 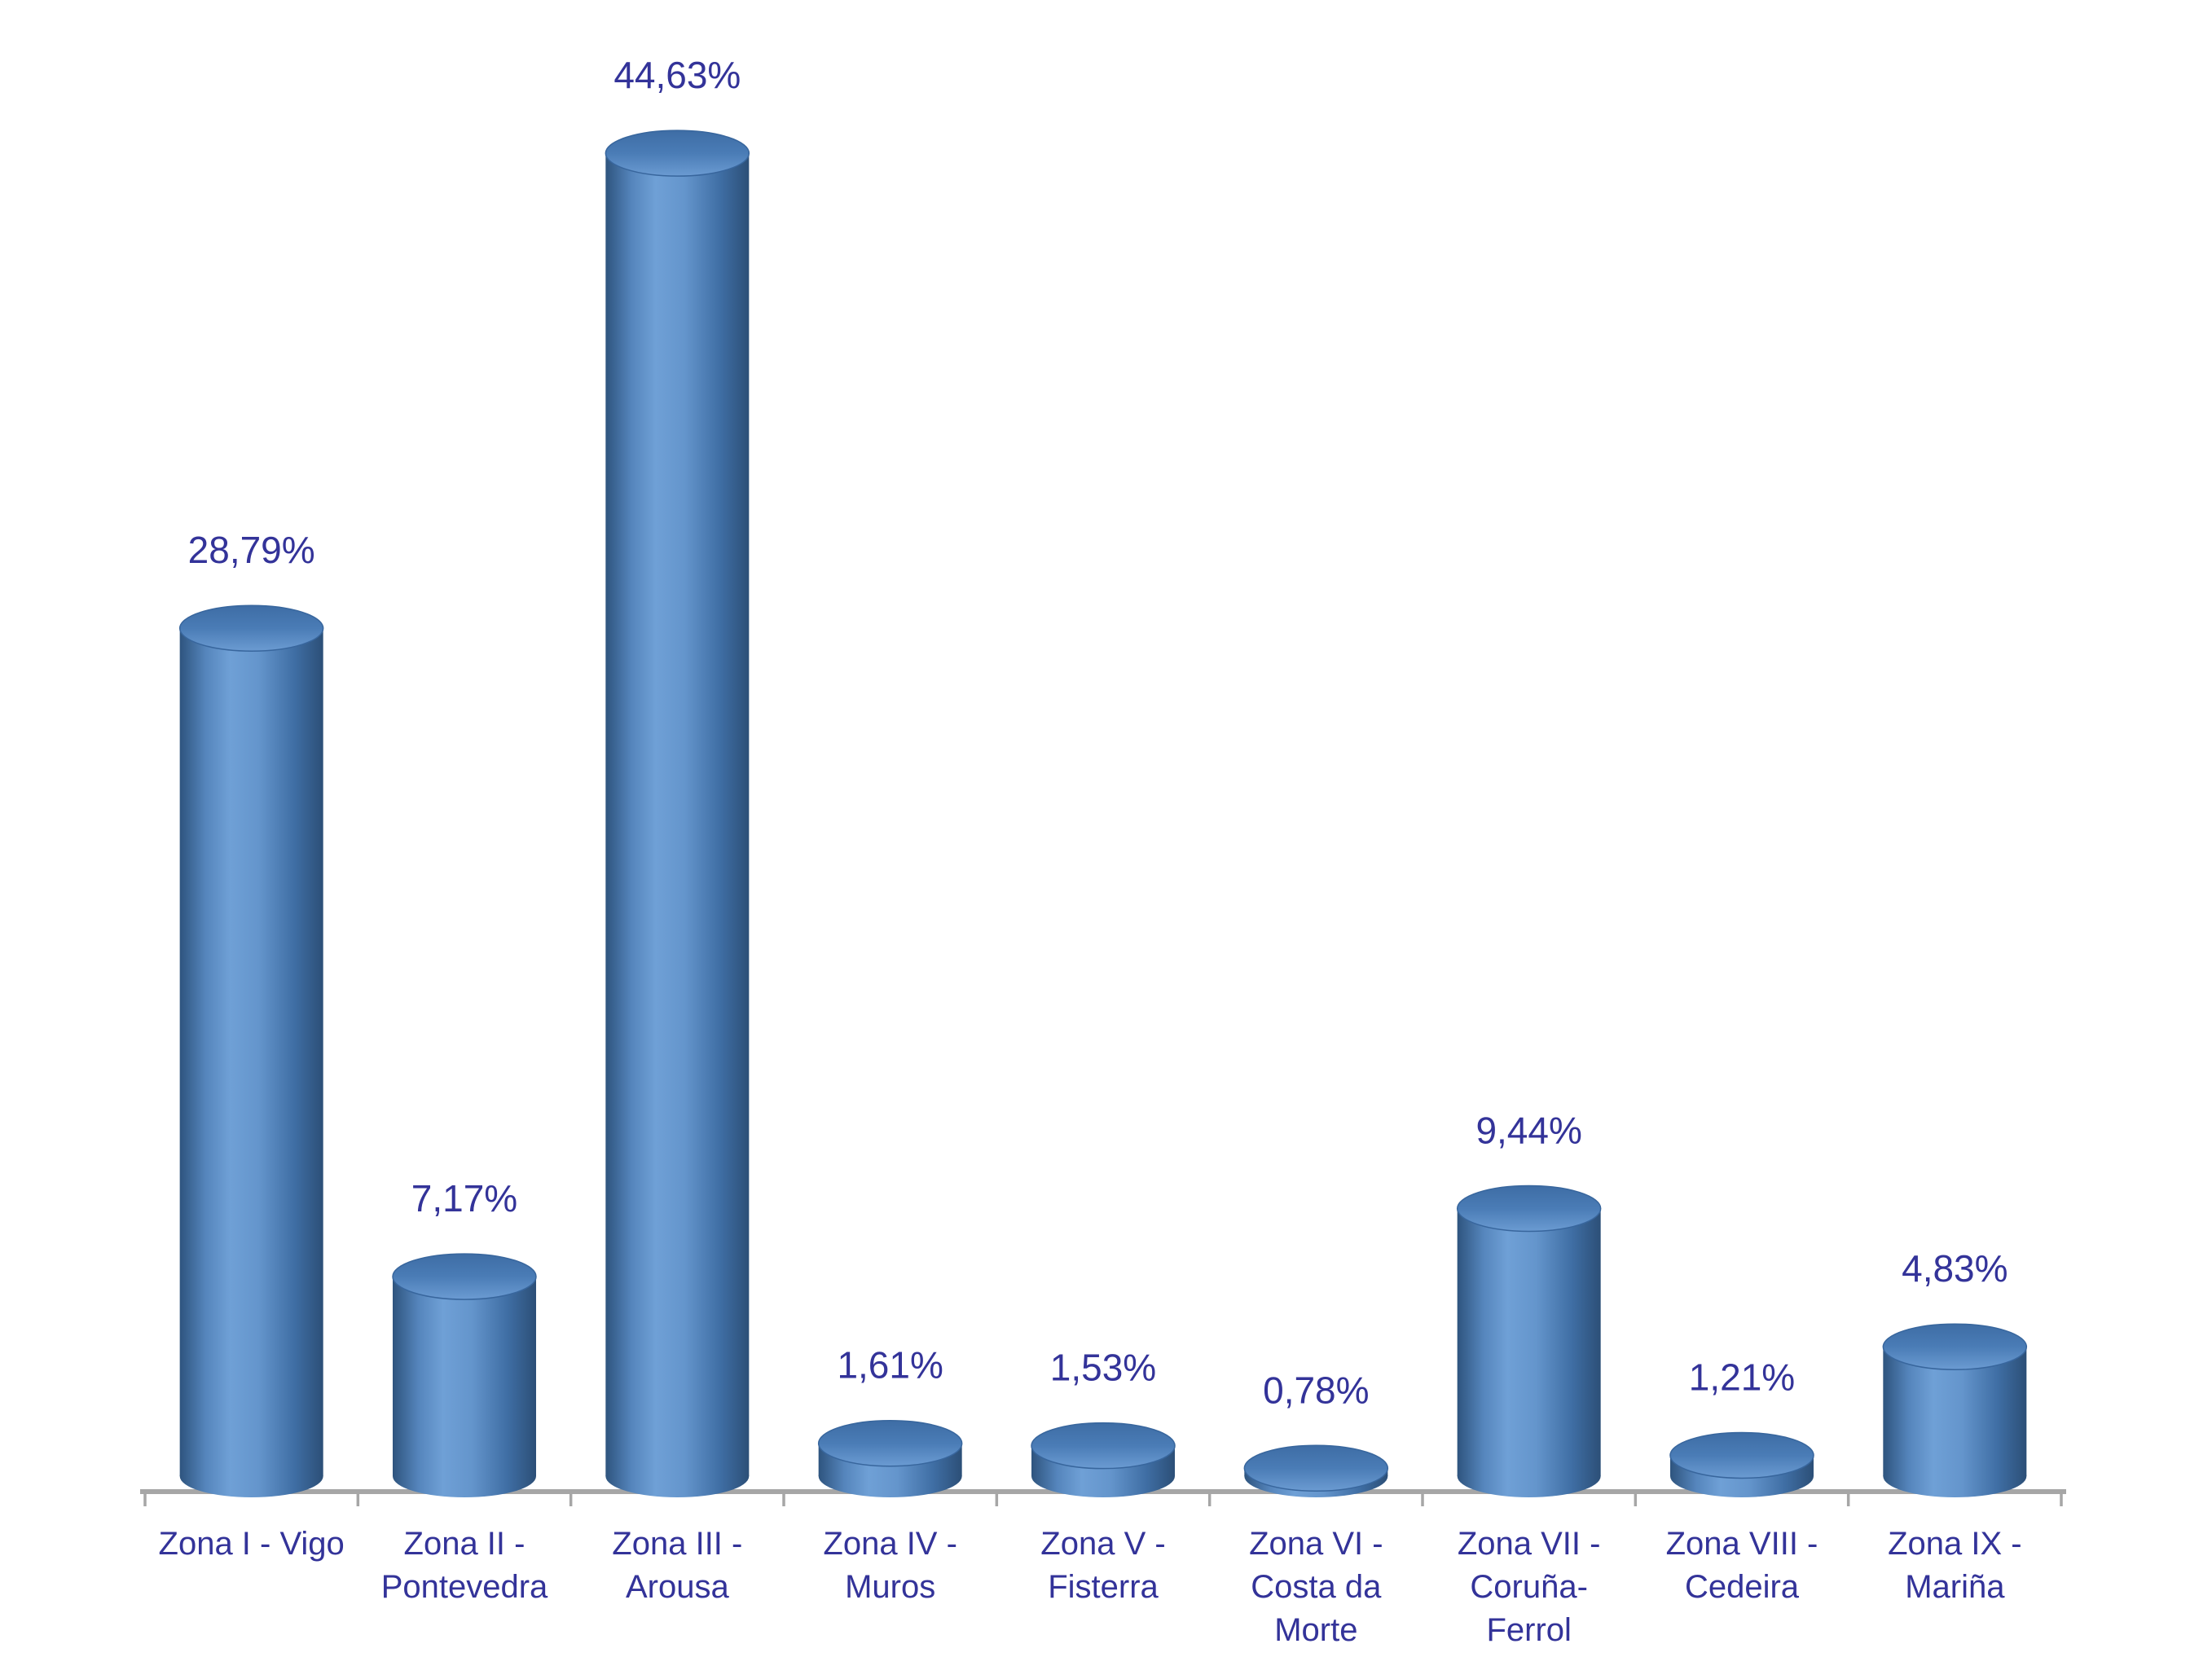 What do you see at coordinates (1955, 1269) in the screenshot?
I see `value-label: 4,83%` at bounding box center [1955, 1269].